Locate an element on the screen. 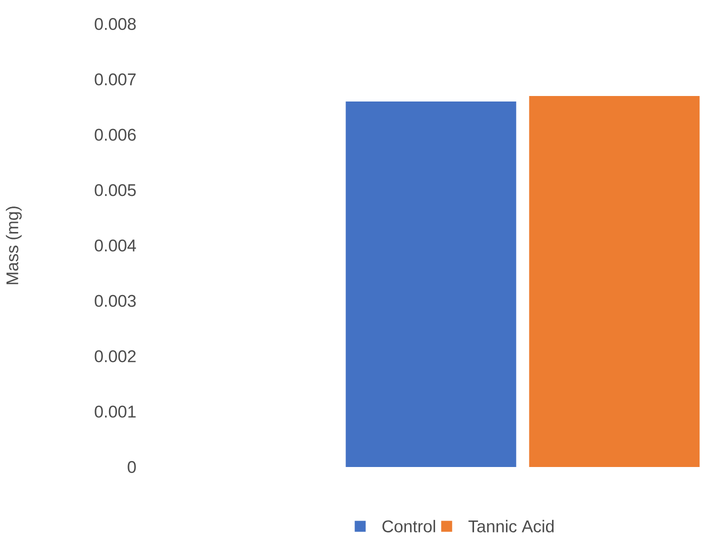  y-tick-label: 0.007 is located at coordinates (115, 79).